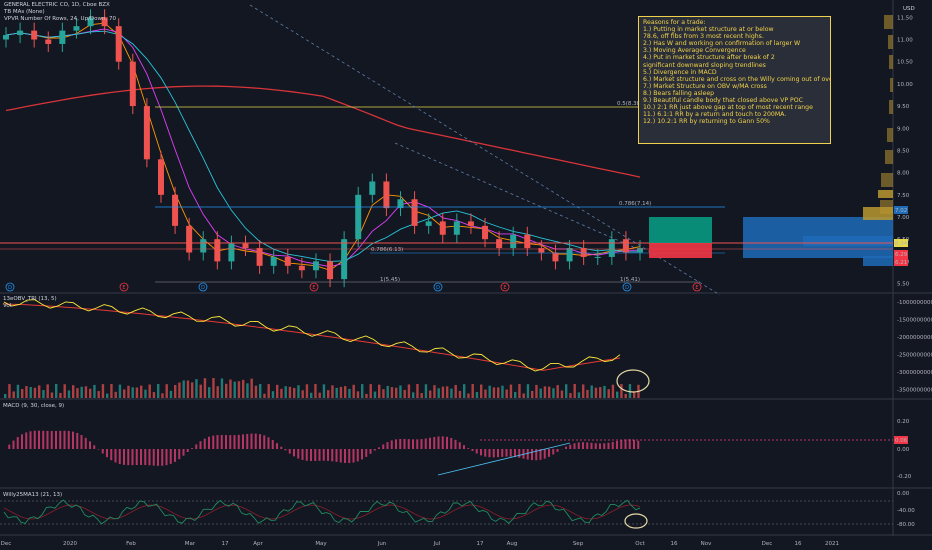 The image size is (932, 550). I want to click on vol-label: Vol, so click(7, 306).